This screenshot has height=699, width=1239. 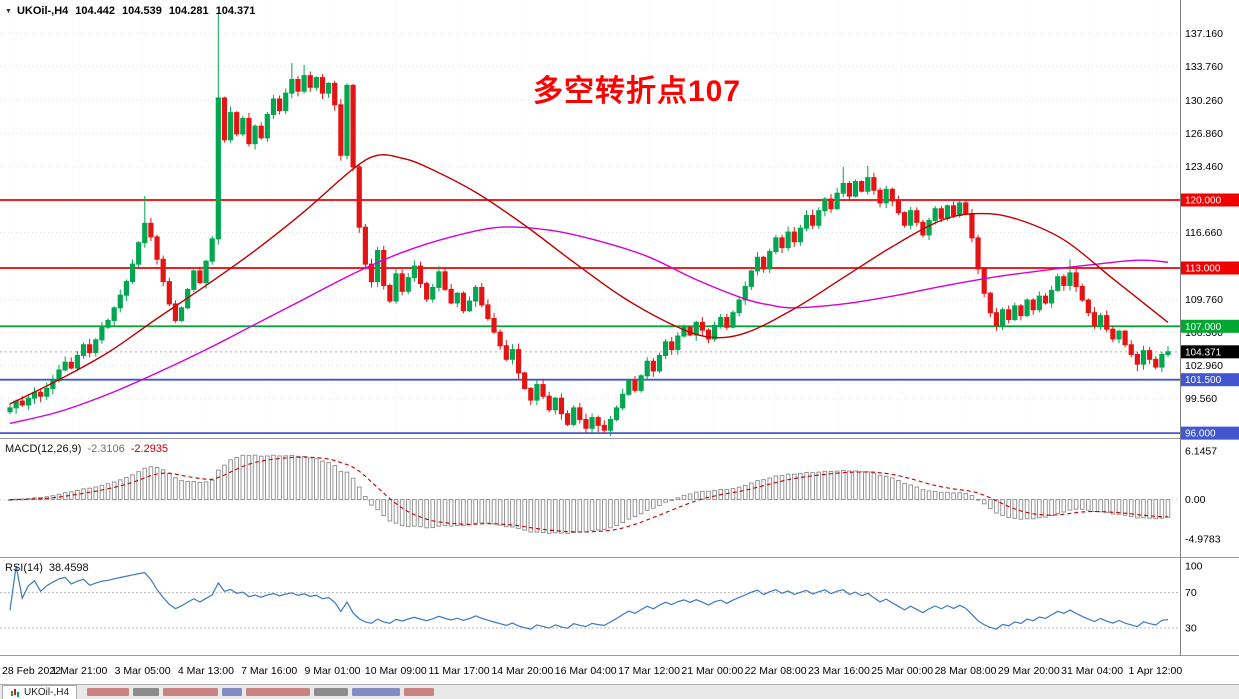 I want to click on macd-value-main: -2.3106, so click(x=106, y=449).